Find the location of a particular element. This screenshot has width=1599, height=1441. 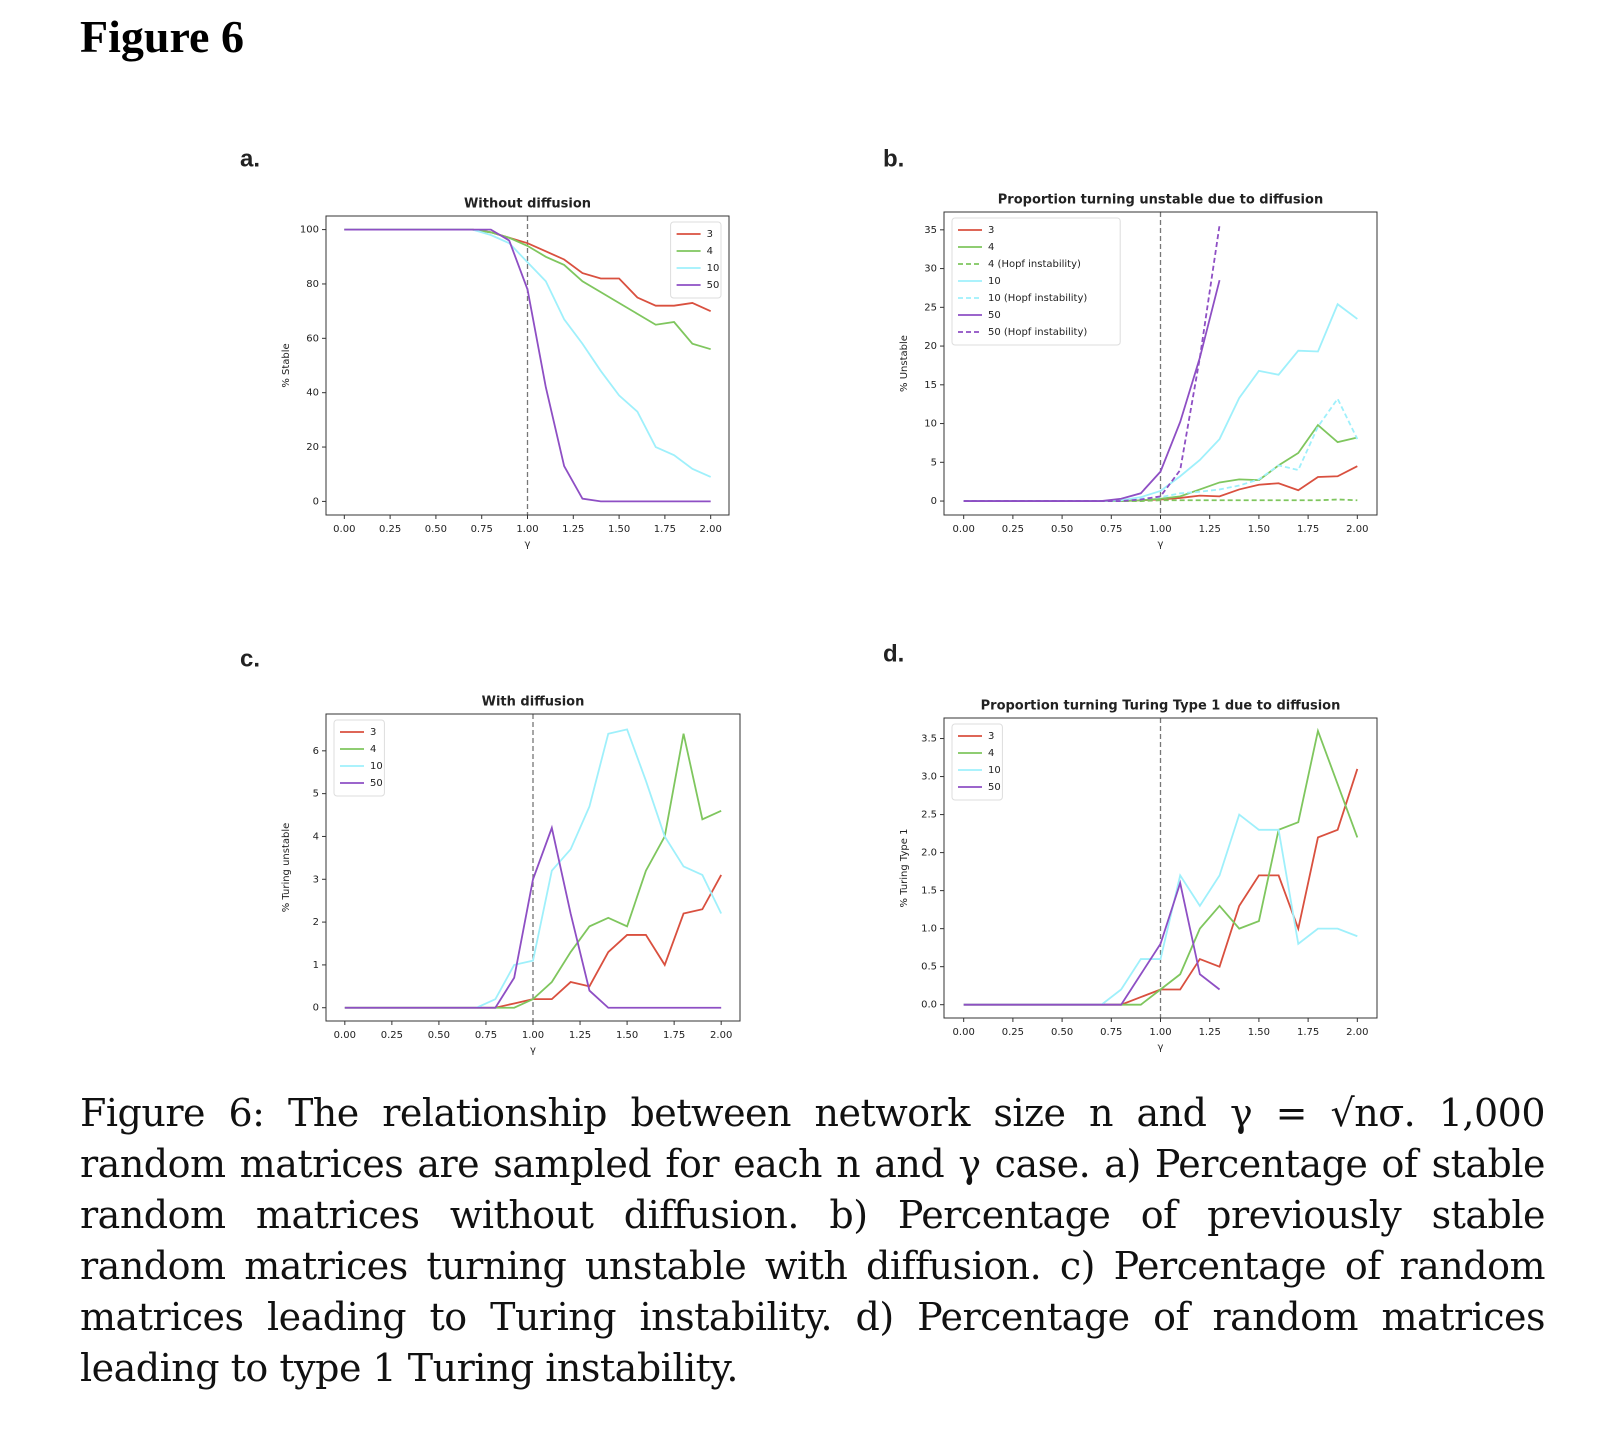

y-tick-label: 2.5 is located at coordinates (929, 815).